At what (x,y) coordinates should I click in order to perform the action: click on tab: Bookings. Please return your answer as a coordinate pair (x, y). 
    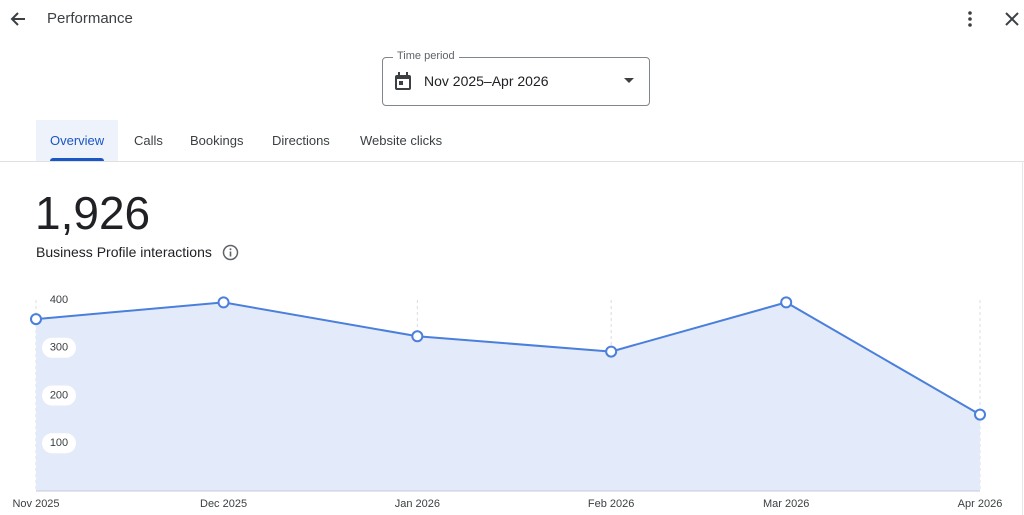
    Looking at the image, I should click on (217, 140).